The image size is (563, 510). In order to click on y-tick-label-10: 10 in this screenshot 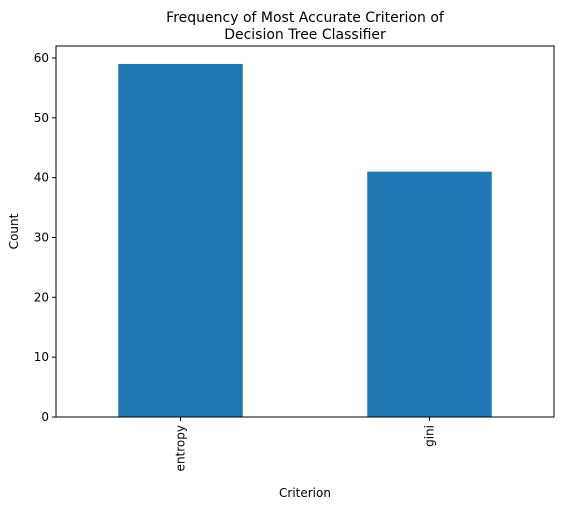, I will do `click(41, 357)`.